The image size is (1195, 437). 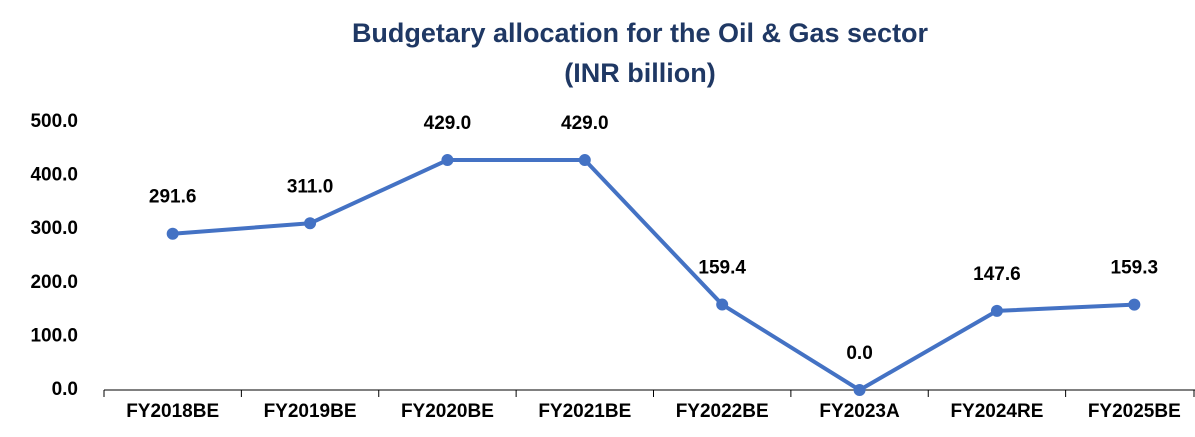 I want to click on data-label: 159.4, so click(x=722, y=268).